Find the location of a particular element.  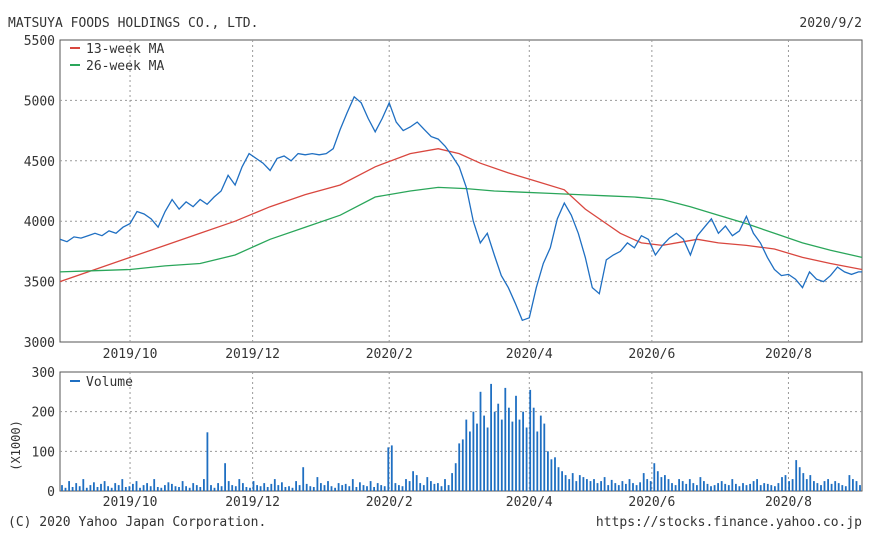

price-xtick-label: 2020/4 is located at coordinates (529, 354).